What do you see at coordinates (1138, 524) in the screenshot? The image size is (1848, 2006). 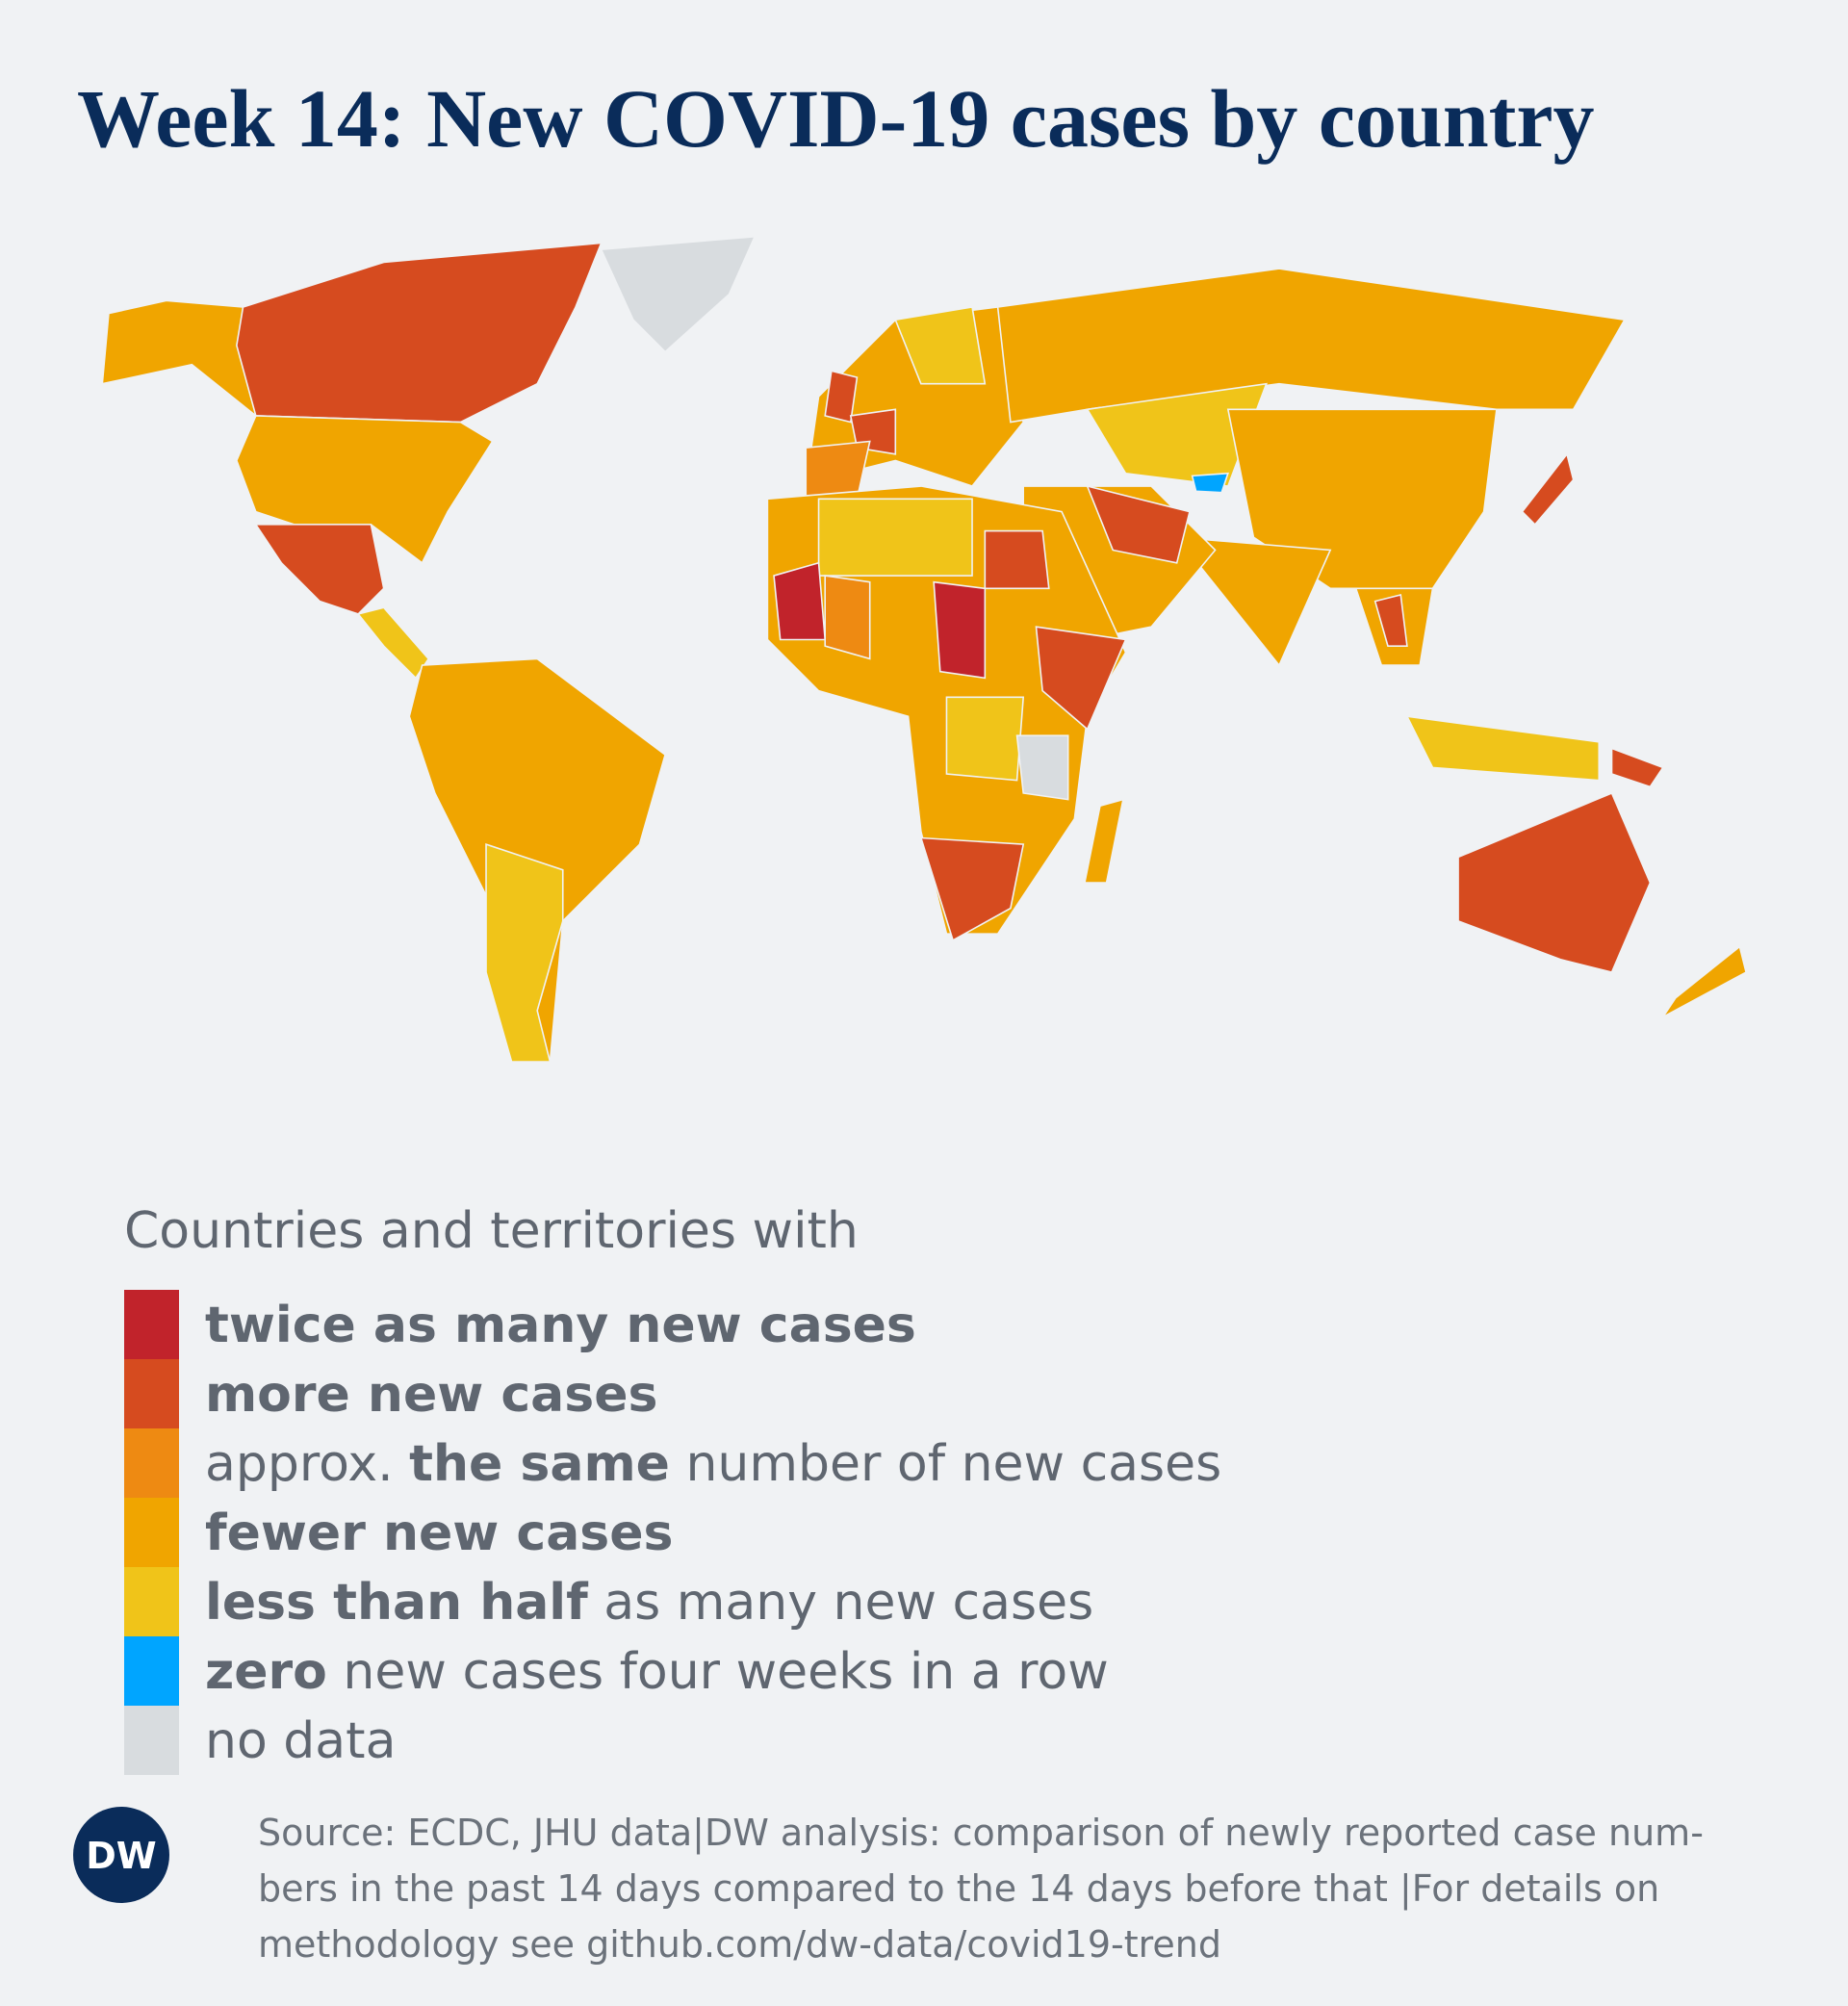 I see `iran` at bounding box center [1138, 524].